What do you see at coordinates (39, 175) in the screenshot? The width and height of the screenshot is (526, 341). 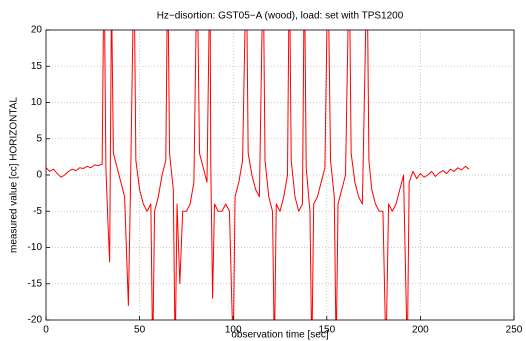 I see `y-tick-label: 0` at bounding box center [39, 175].